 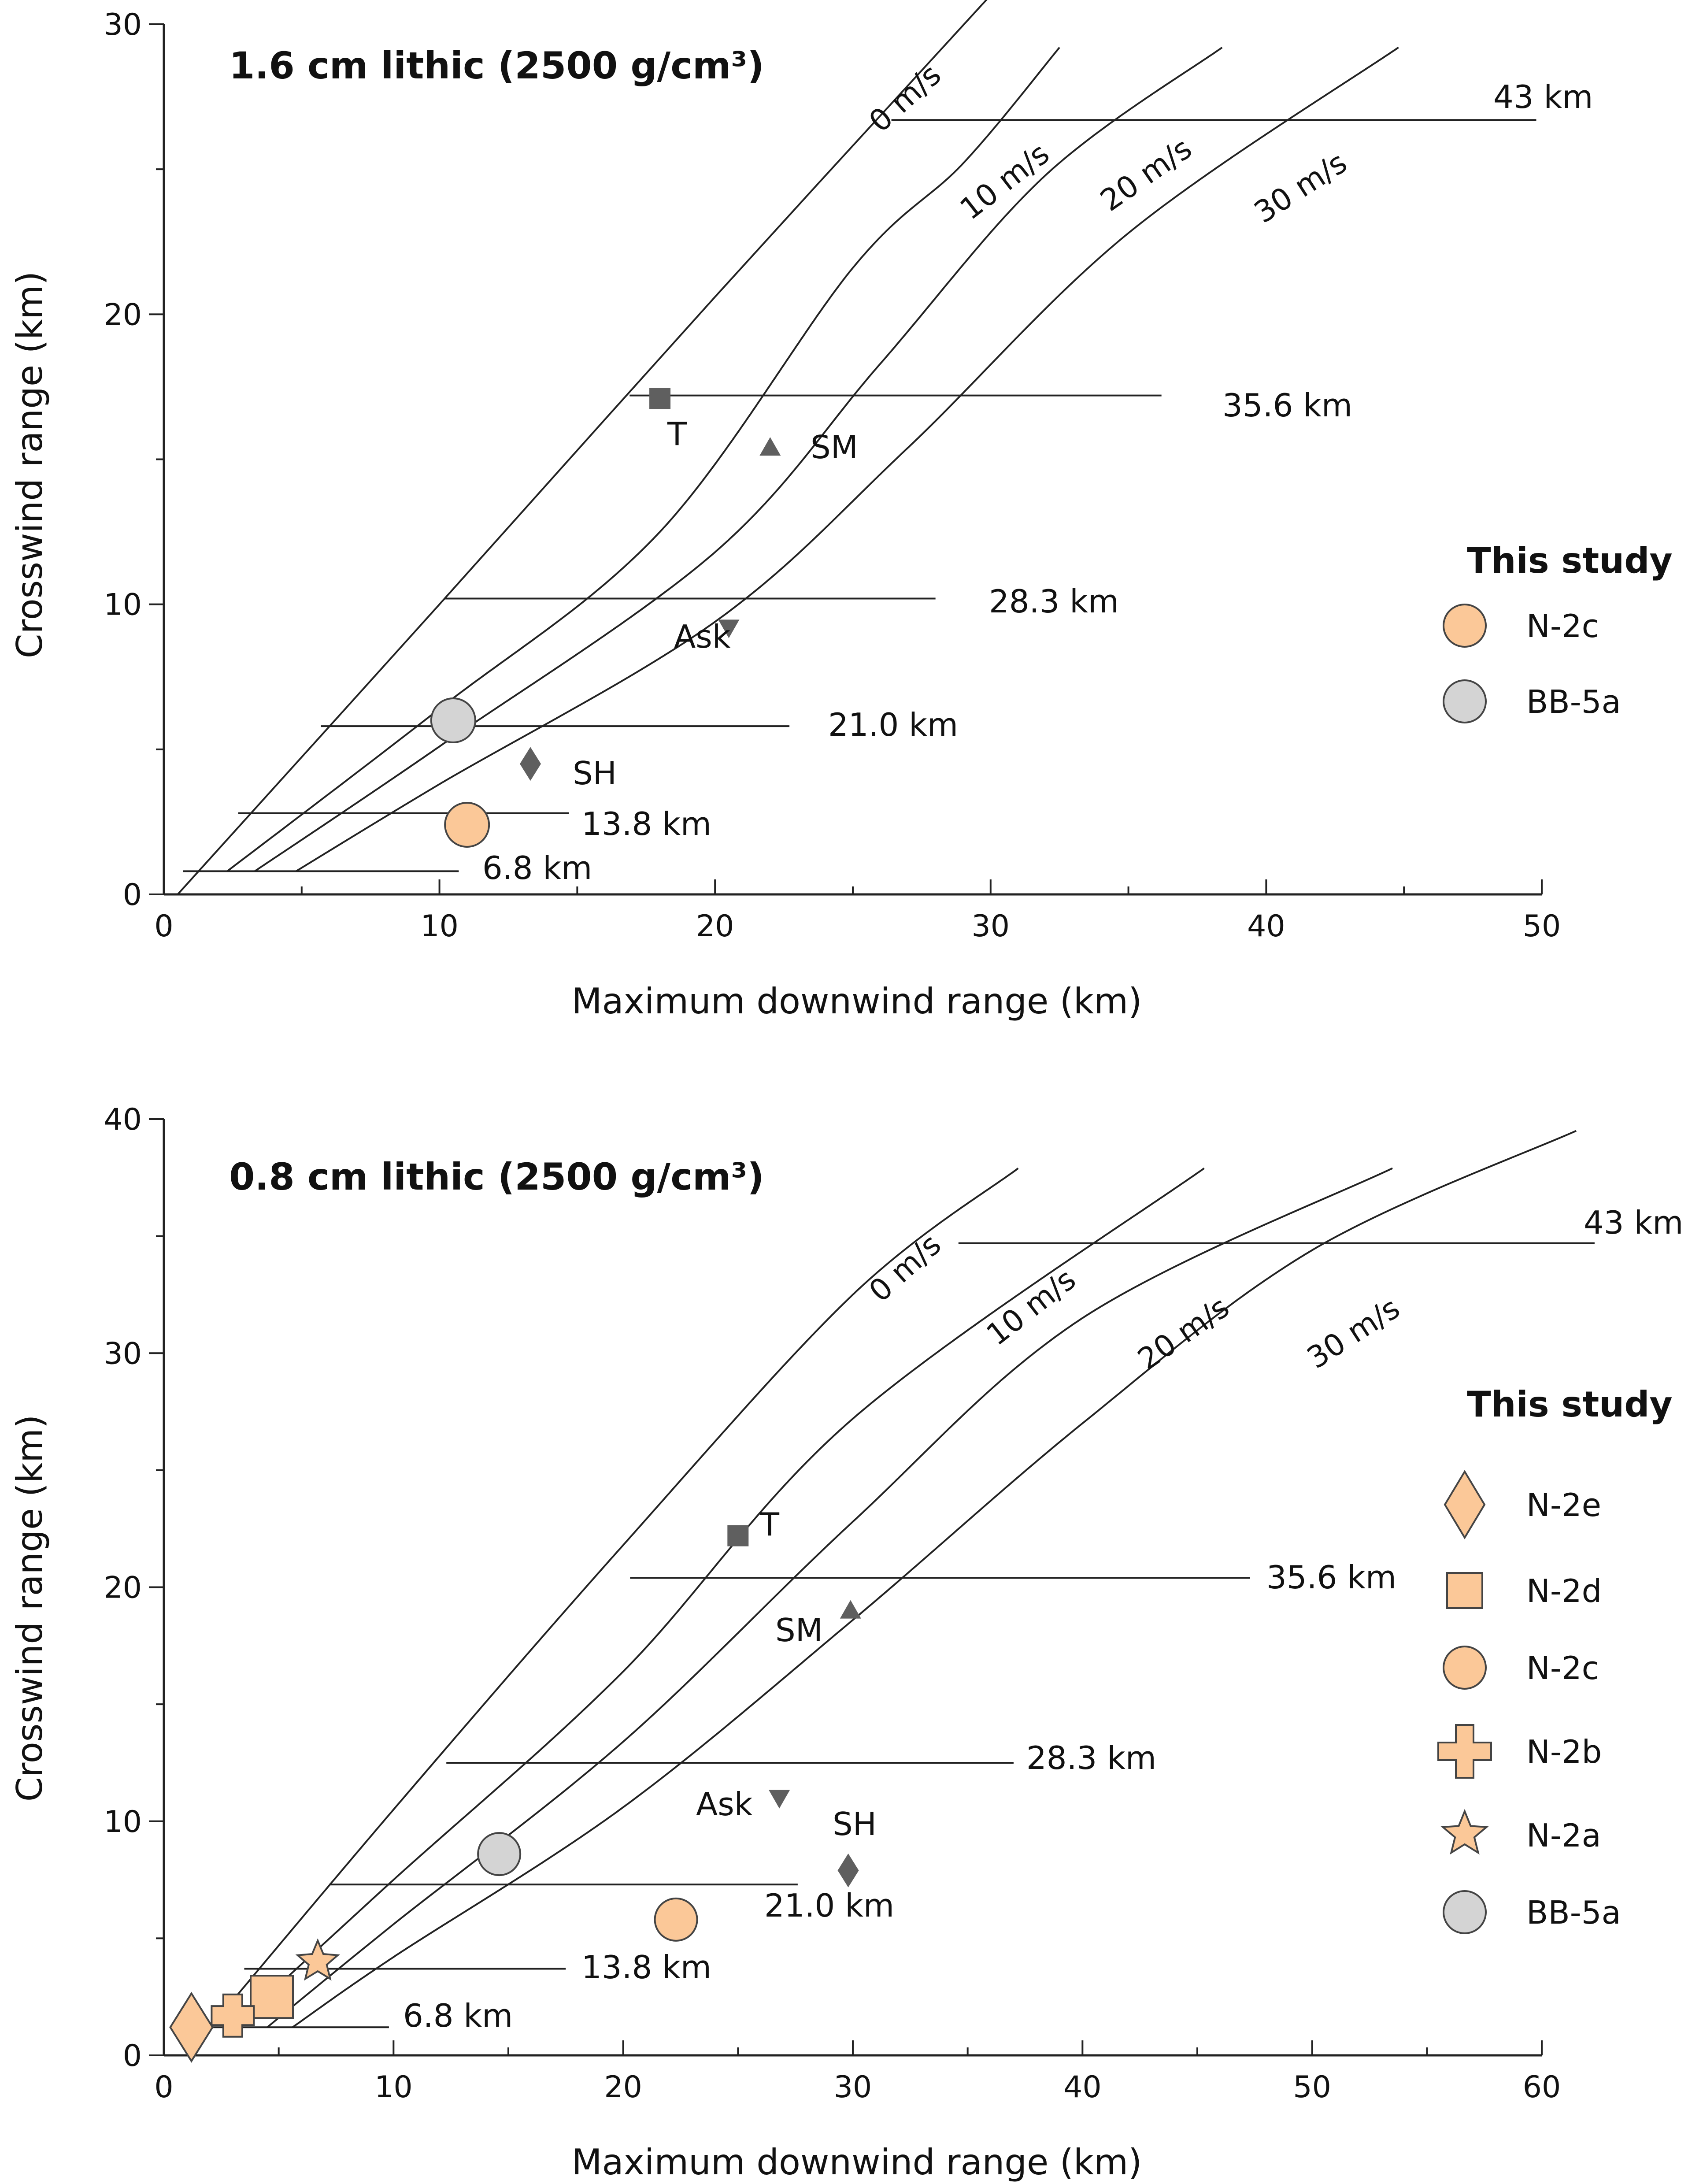 I want to click on study-point-n-2a, so click(x=317, y=1959).